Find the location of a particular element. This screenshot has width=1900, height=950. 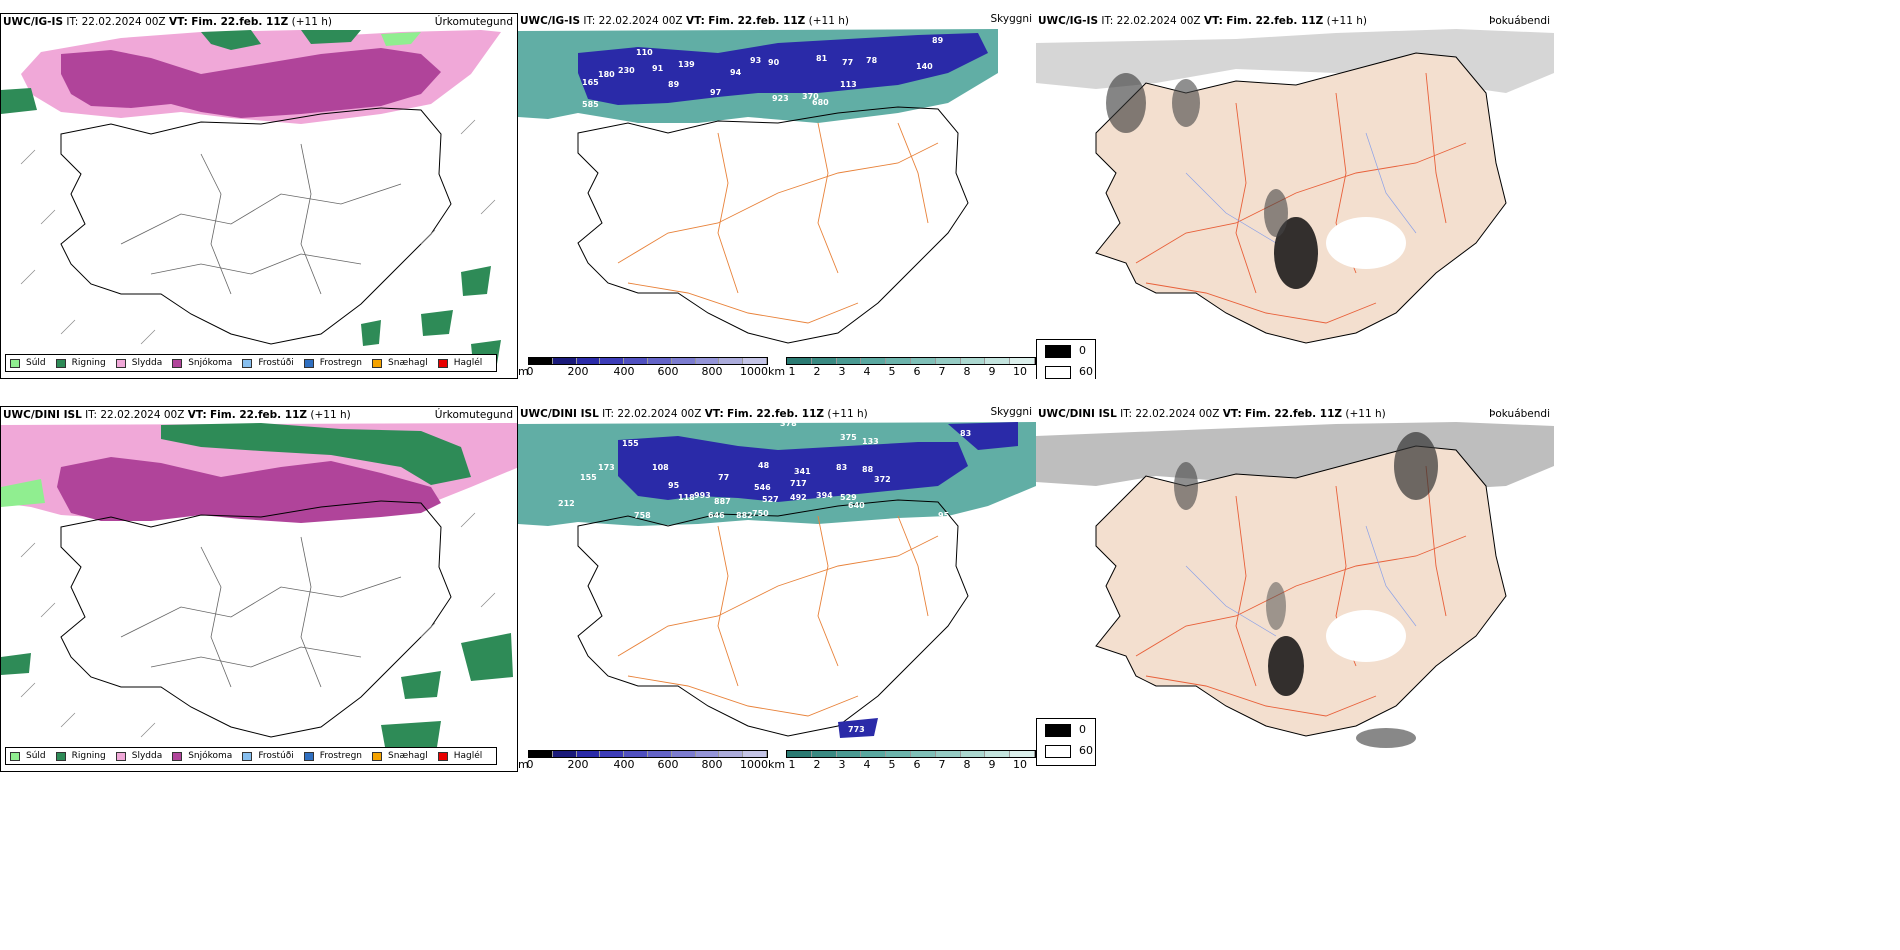

vis-label: 94 is located at coordinates (736, 72).